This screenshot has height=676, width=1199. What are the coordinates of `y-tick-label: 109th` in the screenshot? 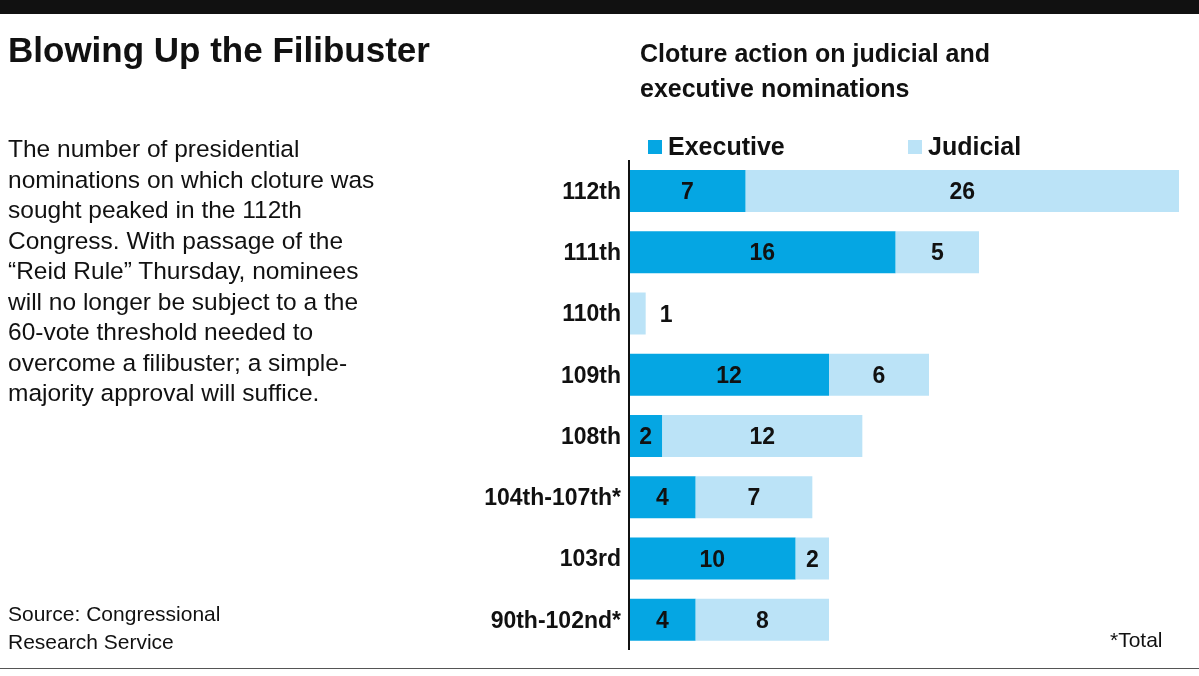 It's located at (590, 374).